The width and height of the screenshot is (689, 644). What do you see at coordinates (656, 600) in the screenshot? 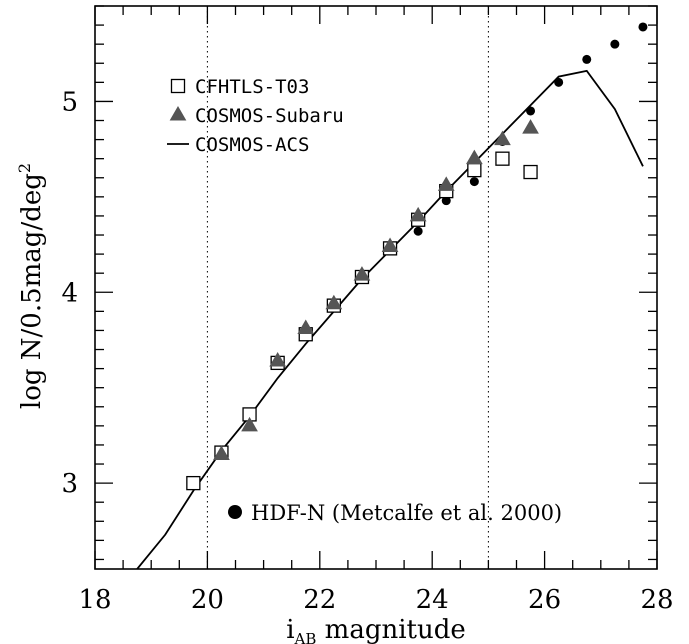
I see `x-tick-label: 28` at bounding box center [656, 600].